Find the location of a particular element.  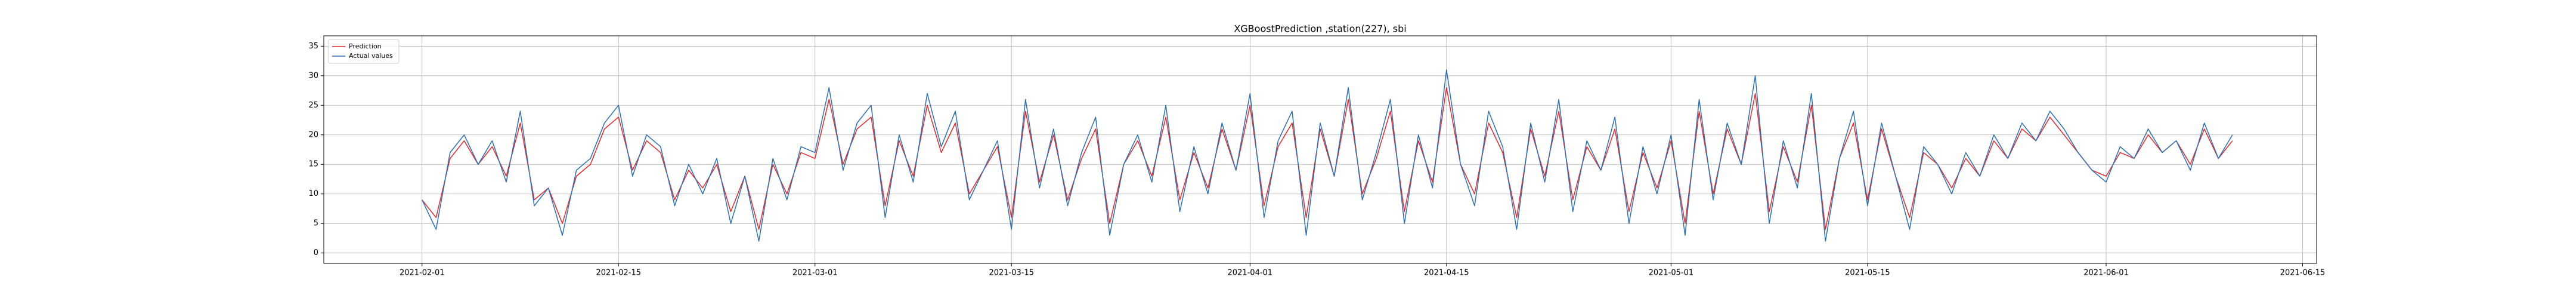

y-tick-label: 30 is located at coordinates (313, 75).